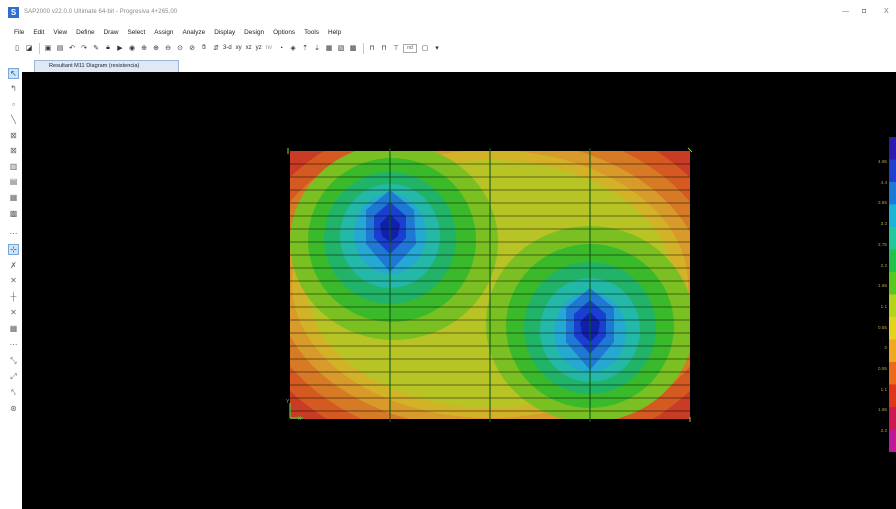 The height and width of the screenshot is (509, 896). What do you see at coordinates (168, 48) in the screenshot?
I see `zoom-out-icon: ⊖` at bounding box center [168, 48].